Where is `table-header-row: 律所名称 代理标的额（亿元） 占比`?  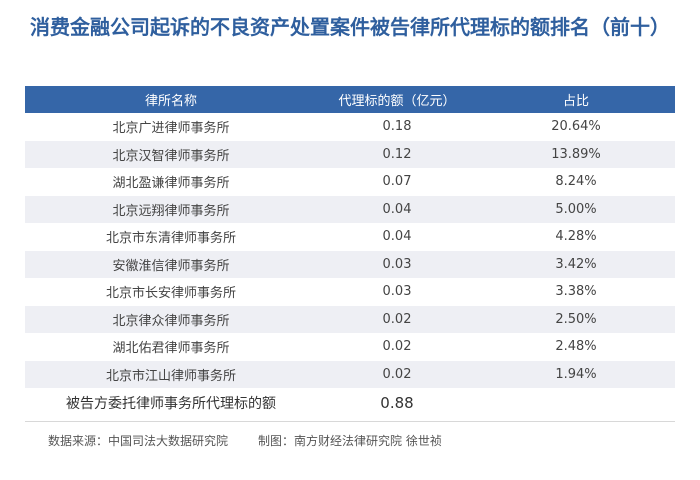
table-header-row: 律所名称 代理标的额（亿元） 占比 is located at coordinates (350, 99).